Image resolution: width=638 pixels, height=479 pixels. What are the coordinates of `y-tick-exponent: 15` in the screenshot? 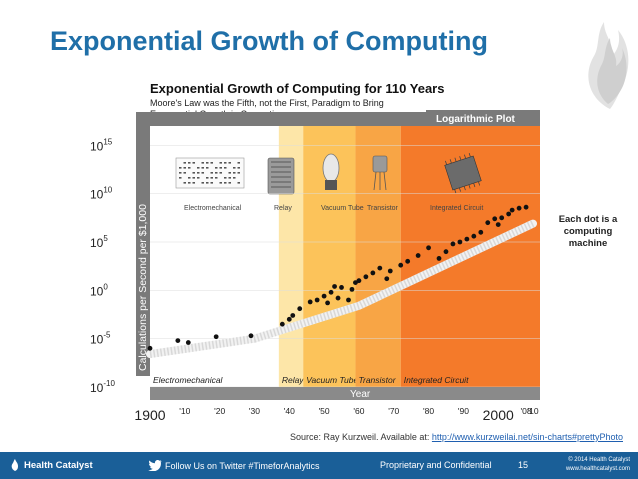 It's located at (107, 141).